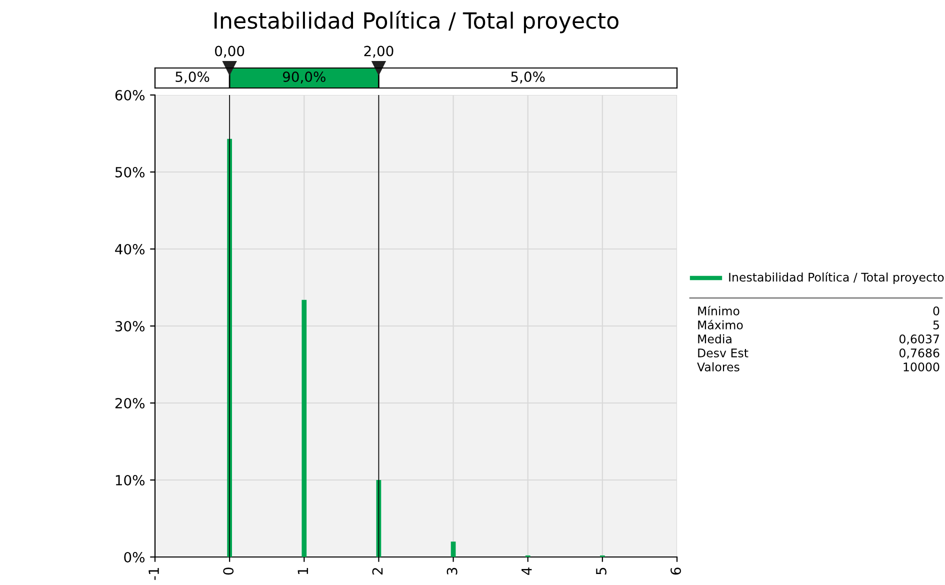  Describe the element at coordinates (377, 571) in the screenshot. I see `x-tick-label: 2` at that location.